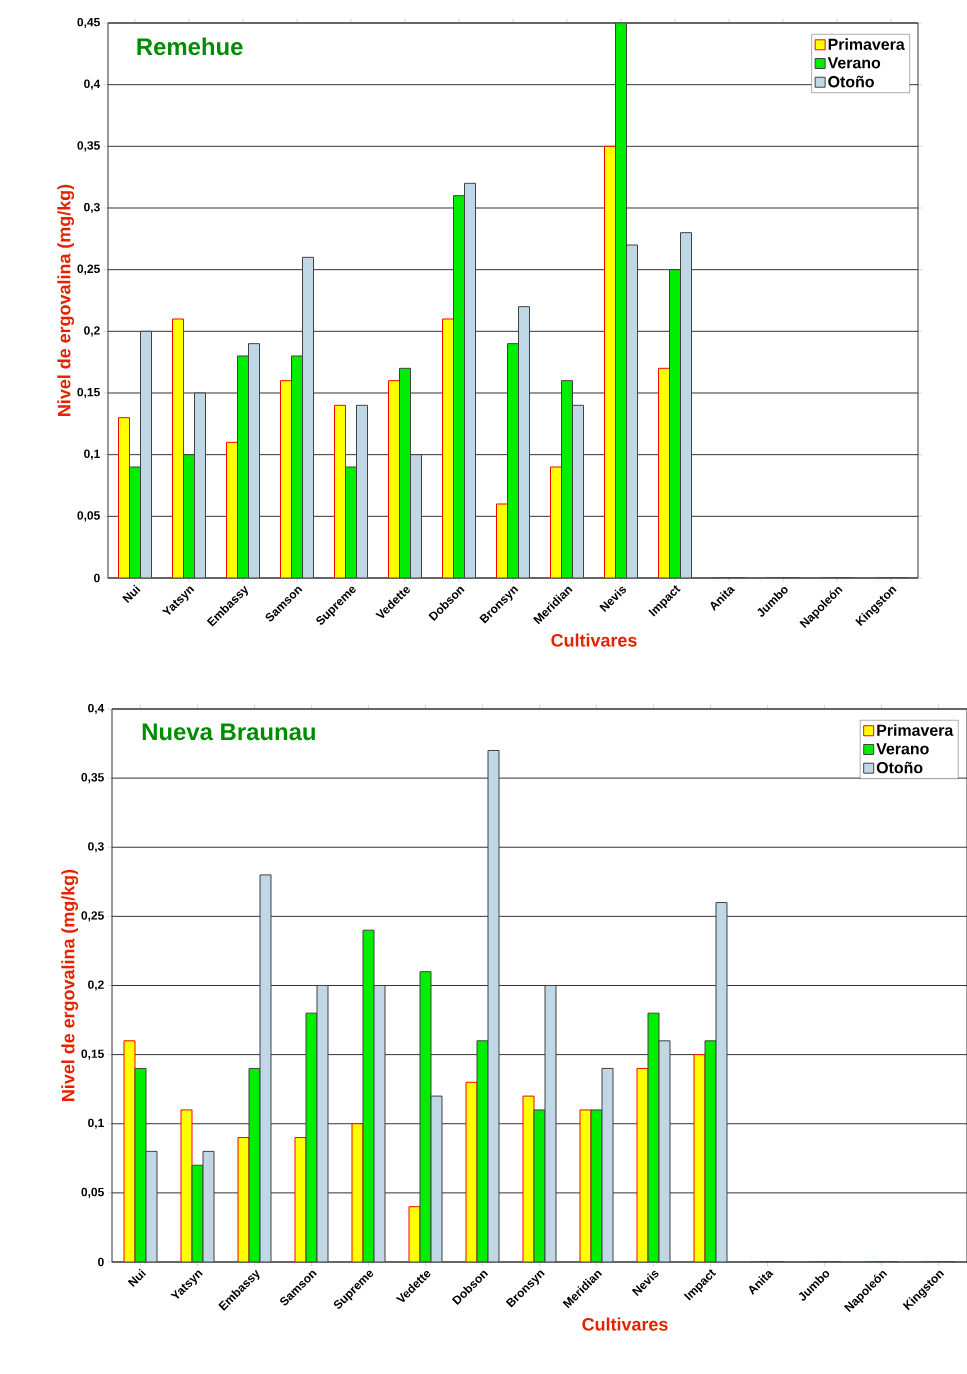 Image resolution: width=967 pixels, height=1374 pixels. What do you see at coordinates (88, 23) in the screenshot?
I see `y-tick-label: 0,45` at bounding box center [88, 23].